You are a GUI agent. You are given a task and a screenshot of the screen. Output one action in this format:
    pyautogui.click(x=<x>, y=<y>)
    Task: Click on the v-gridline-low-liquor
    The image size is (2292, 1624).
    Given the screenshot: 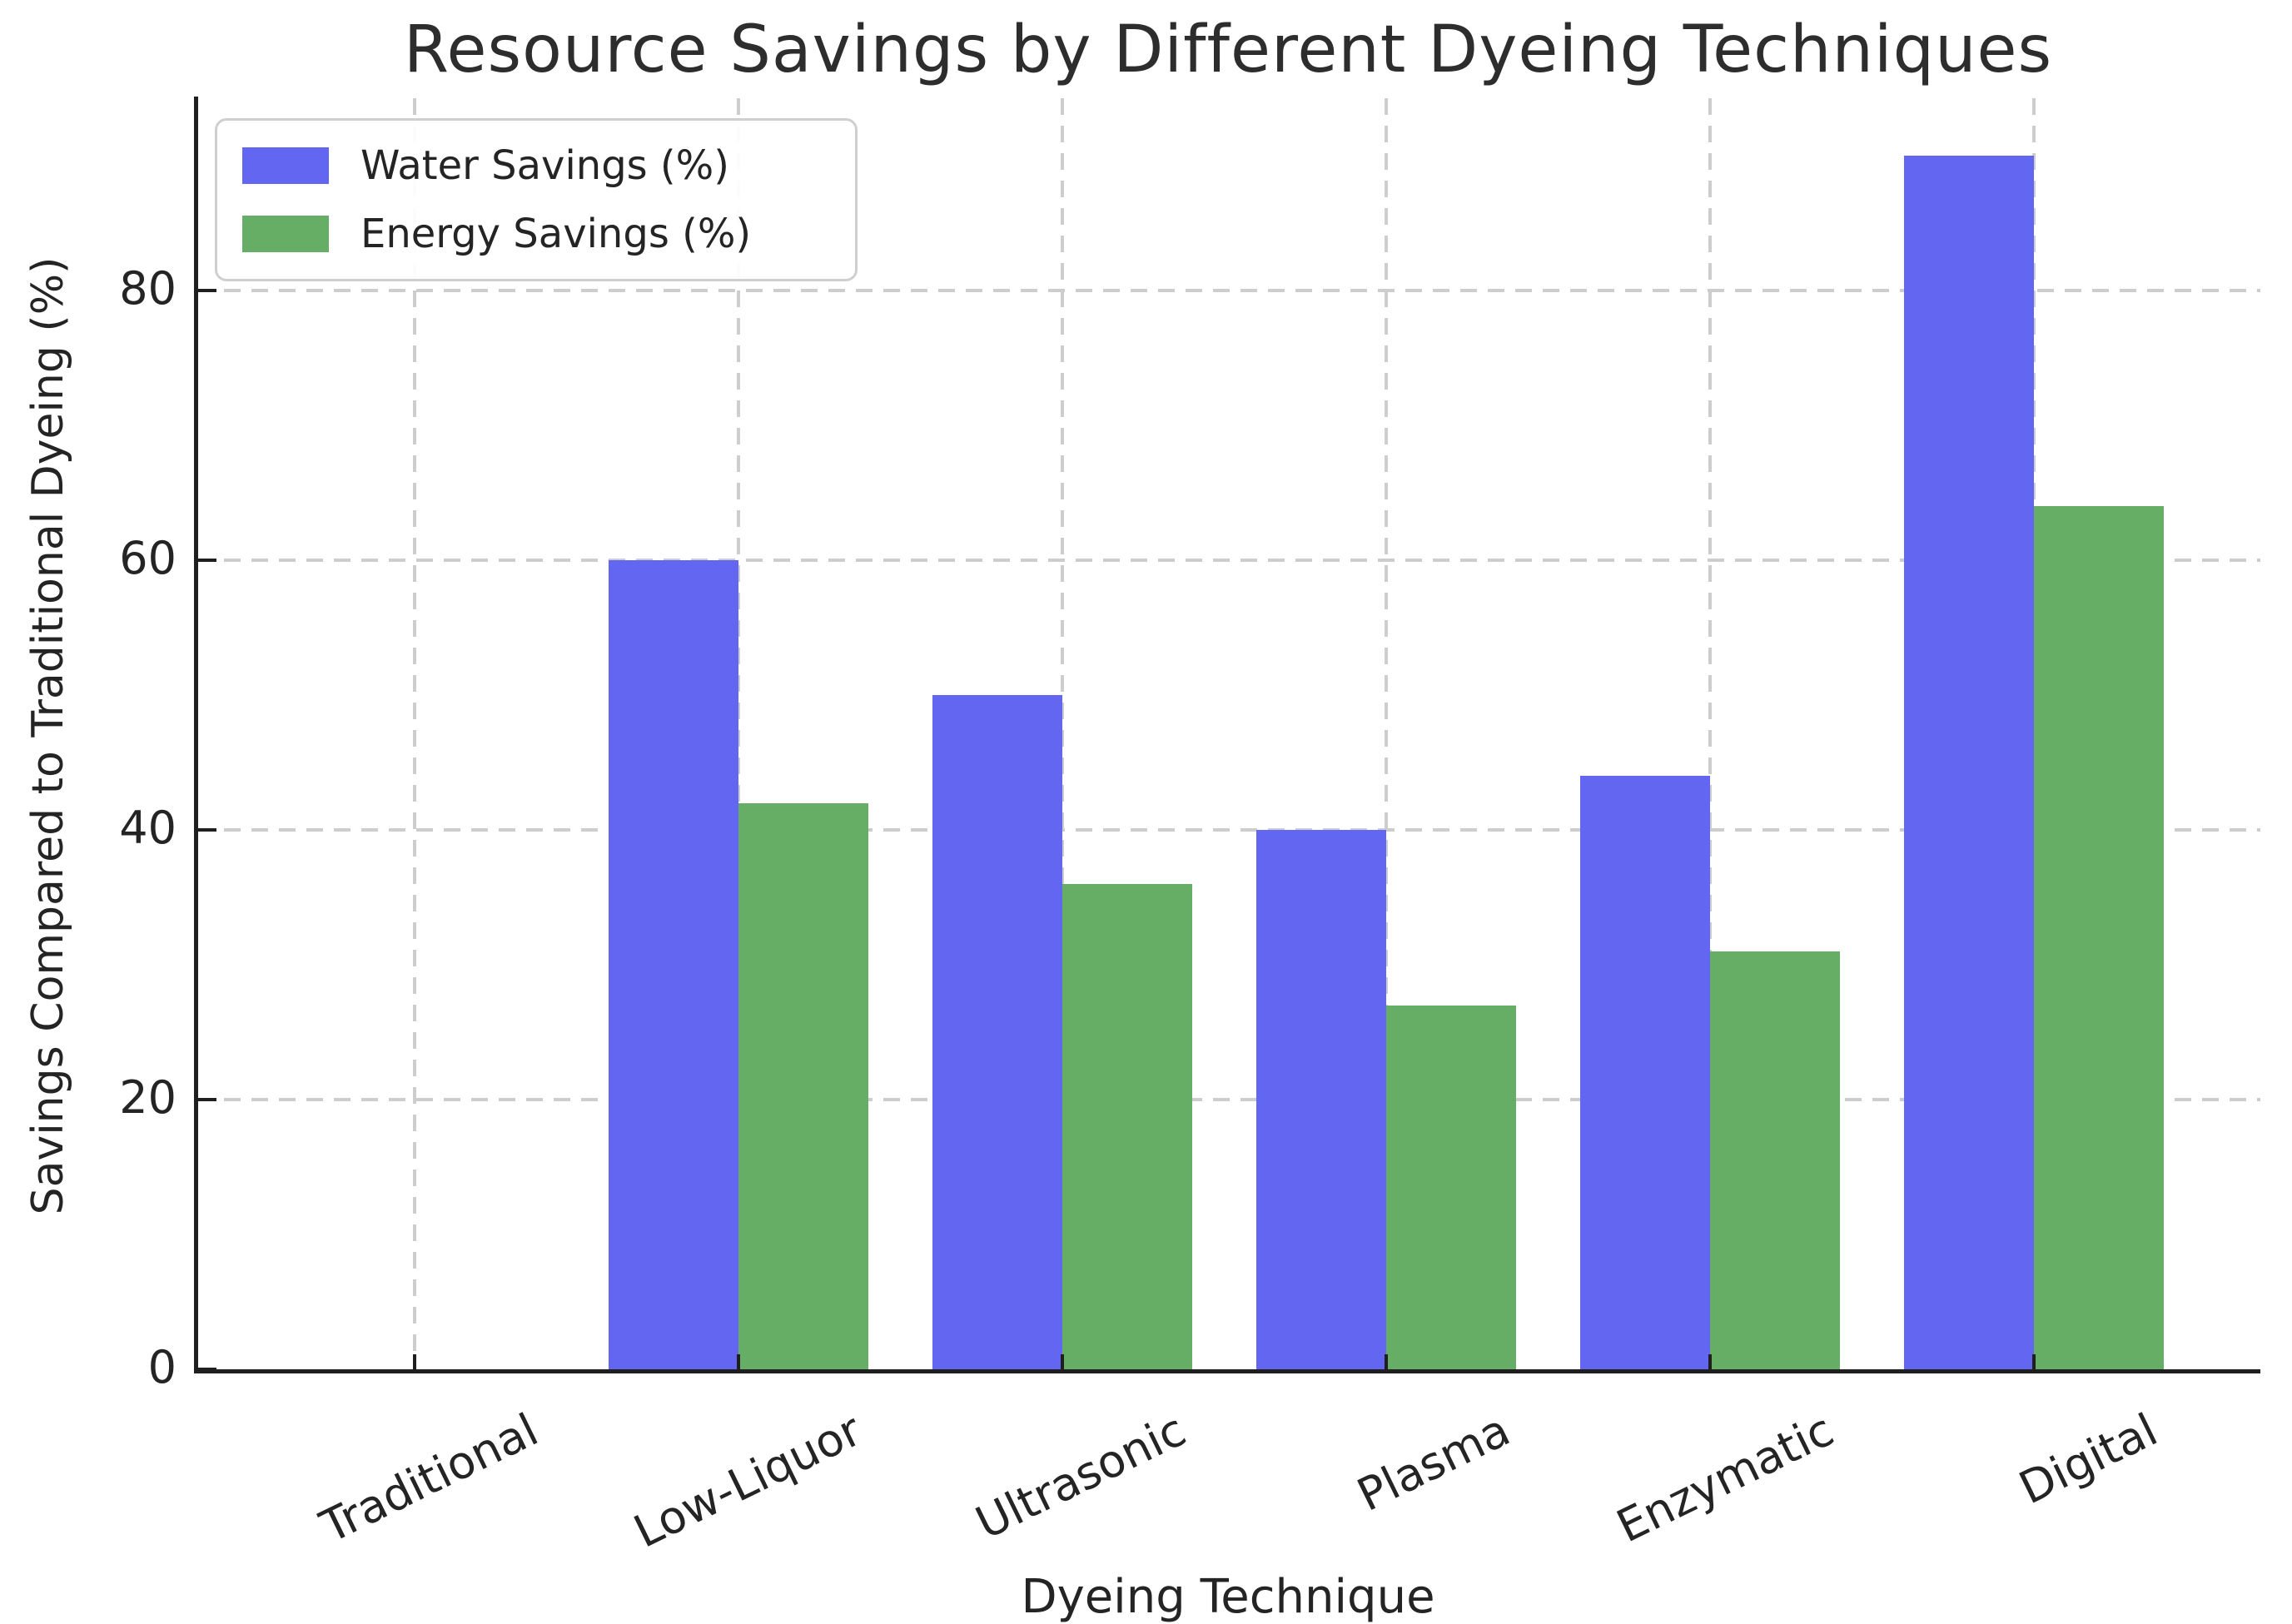 What is the action you would take?
    pyautogui.click(x=738, y=734)
    